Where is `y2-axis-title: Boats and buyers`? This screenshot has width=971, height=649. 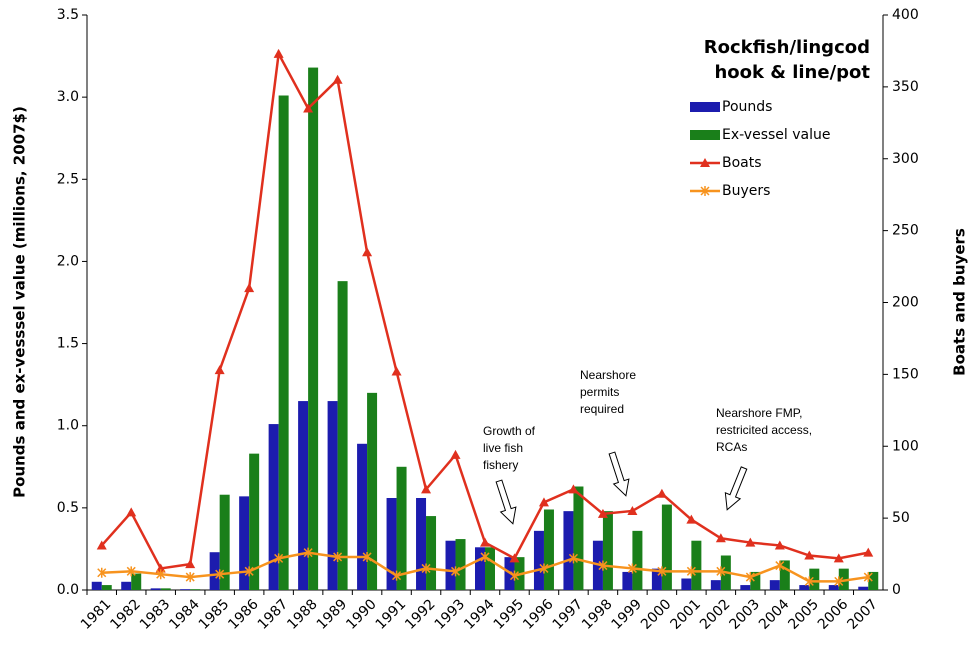
y2-axis-title: Boats and buyers is located at coordinates (960, 302).